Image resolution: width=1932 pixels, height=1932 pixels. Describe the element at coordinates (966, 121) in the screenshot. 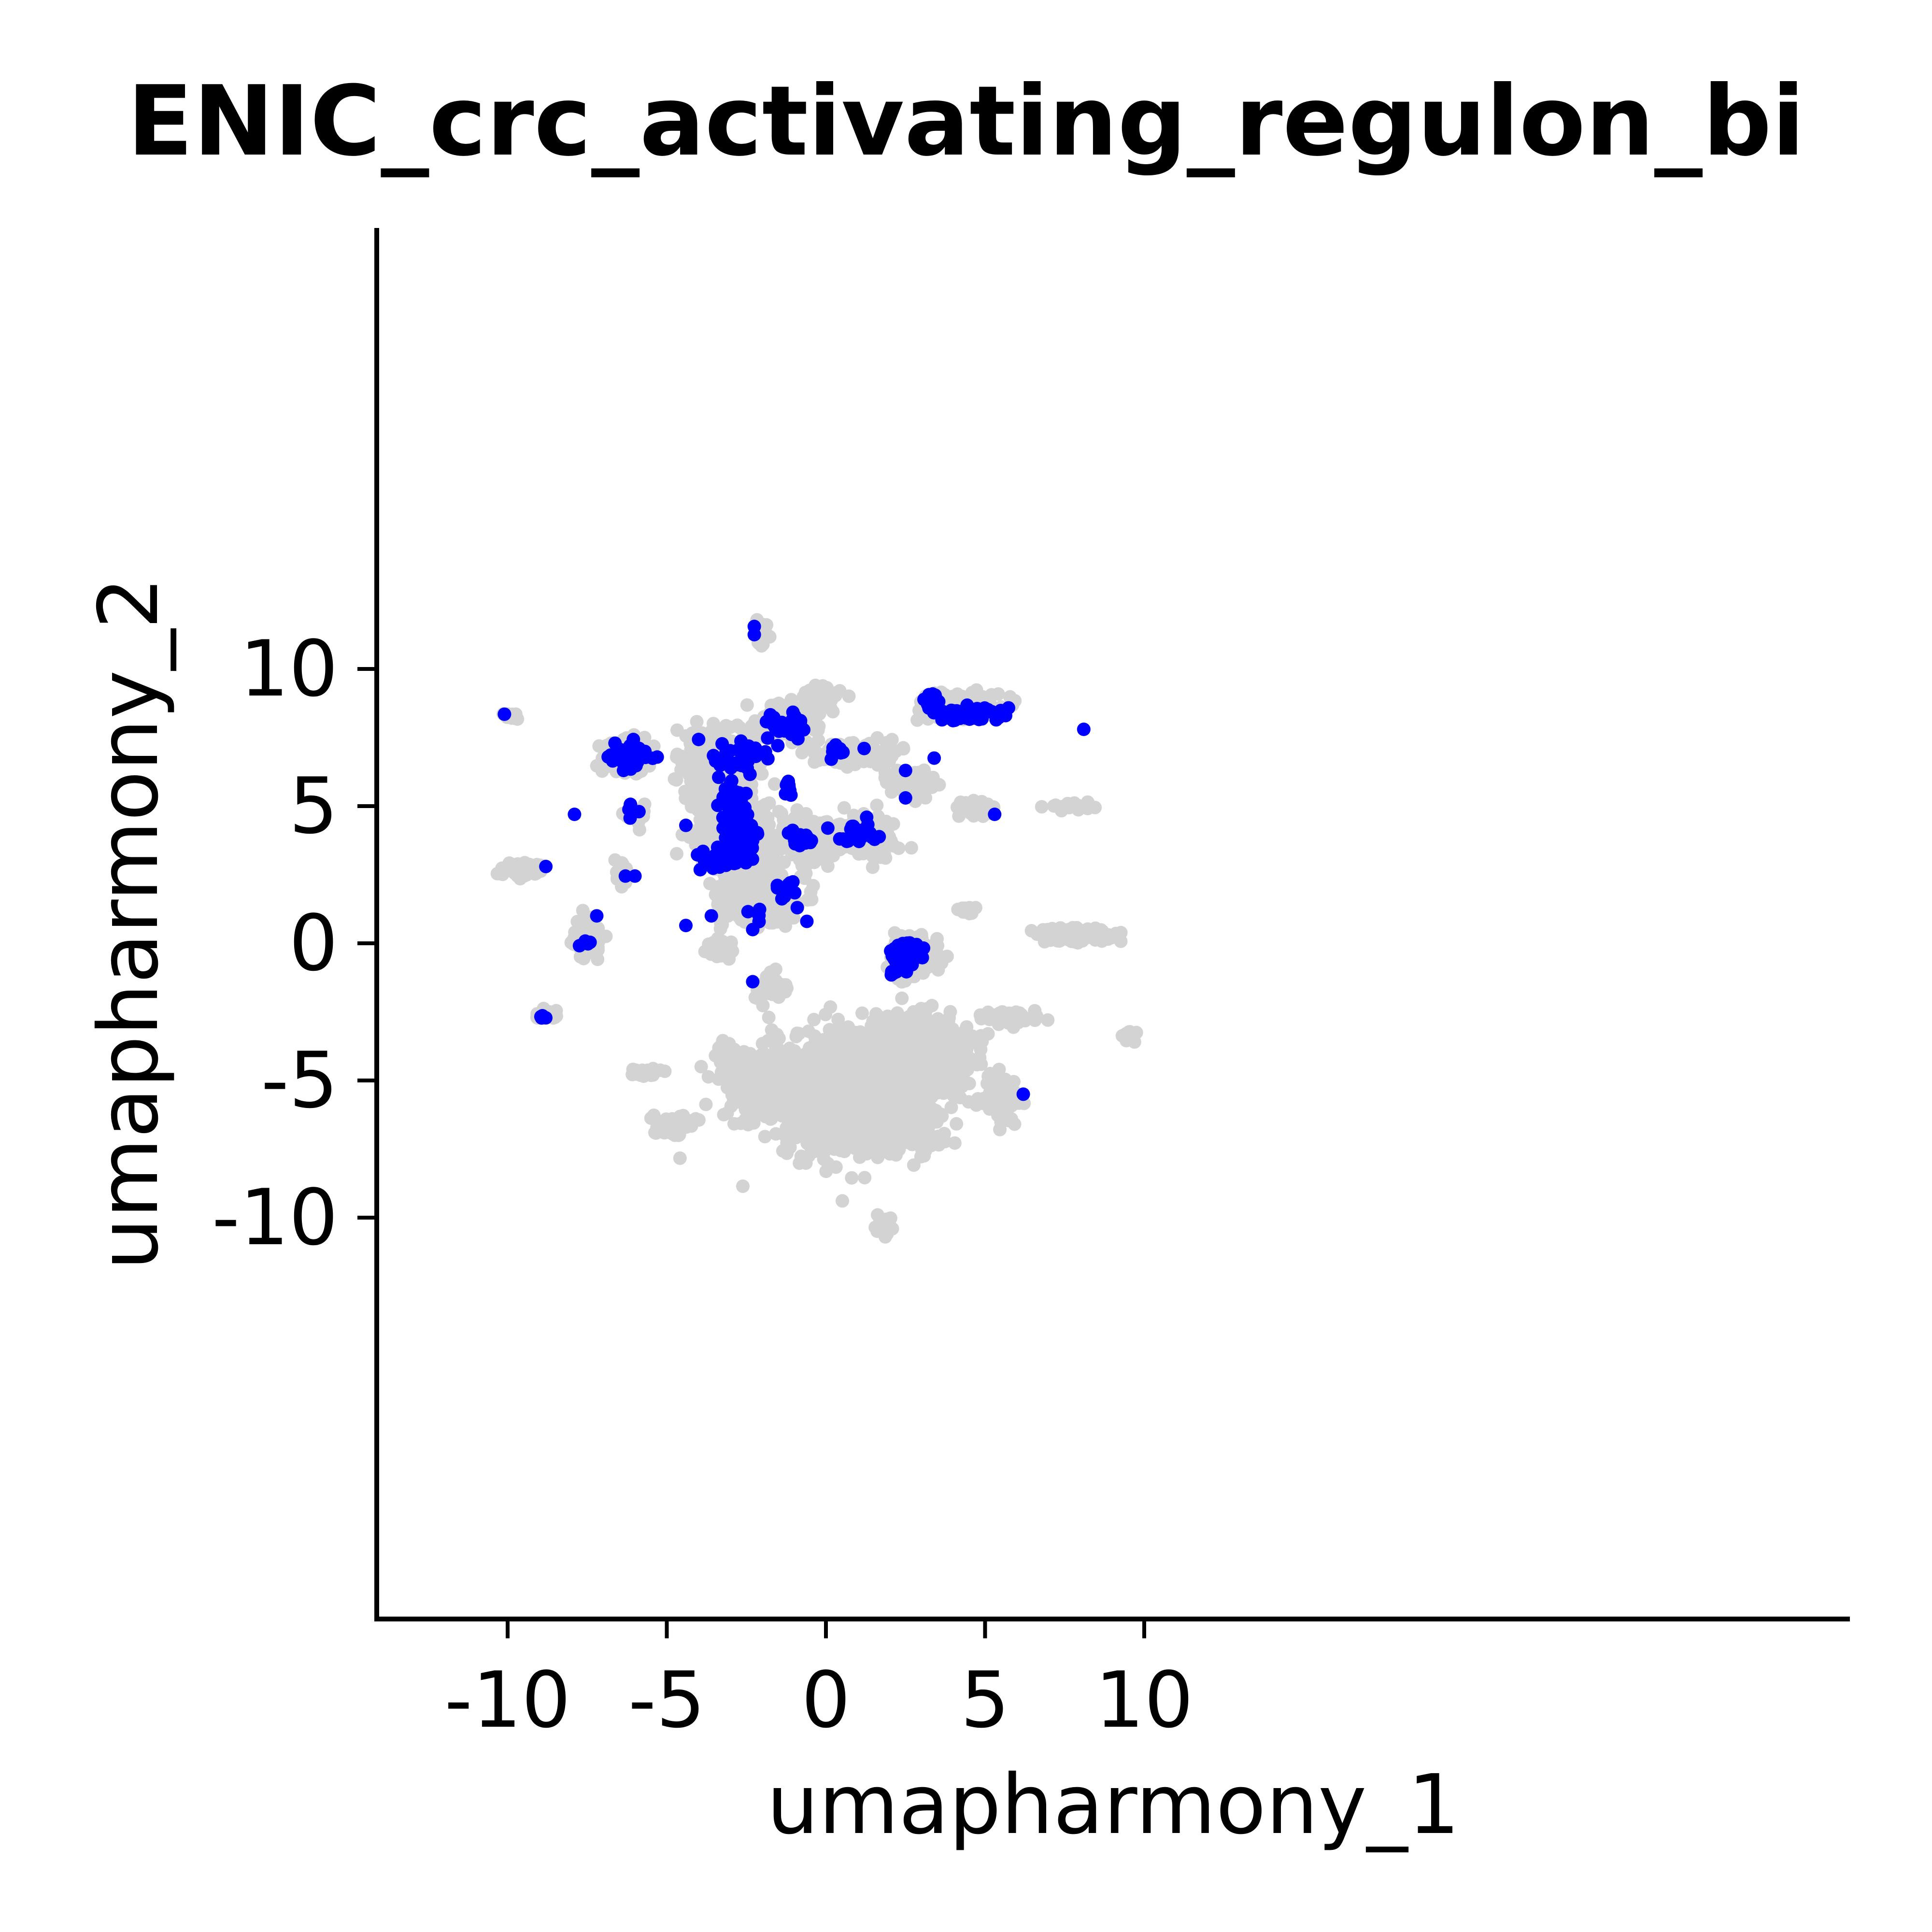

I see `chart-title: ENIC_crc_activating_regulon_bi` at that location.